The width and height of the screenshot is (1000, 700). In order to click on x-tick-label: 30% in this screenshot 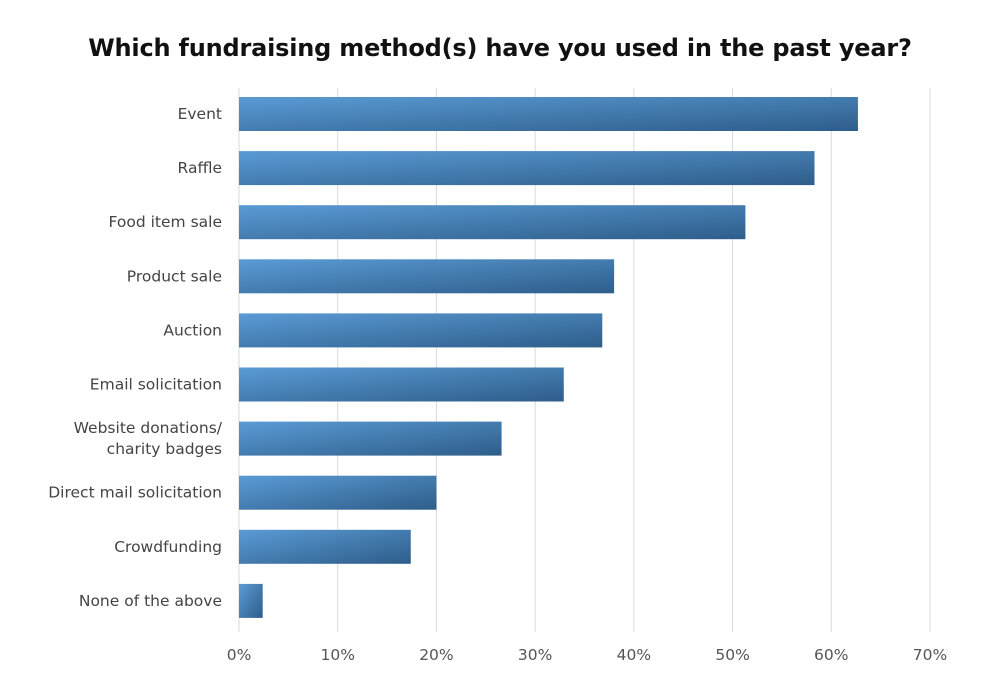, I will do `click(535, 655)`.